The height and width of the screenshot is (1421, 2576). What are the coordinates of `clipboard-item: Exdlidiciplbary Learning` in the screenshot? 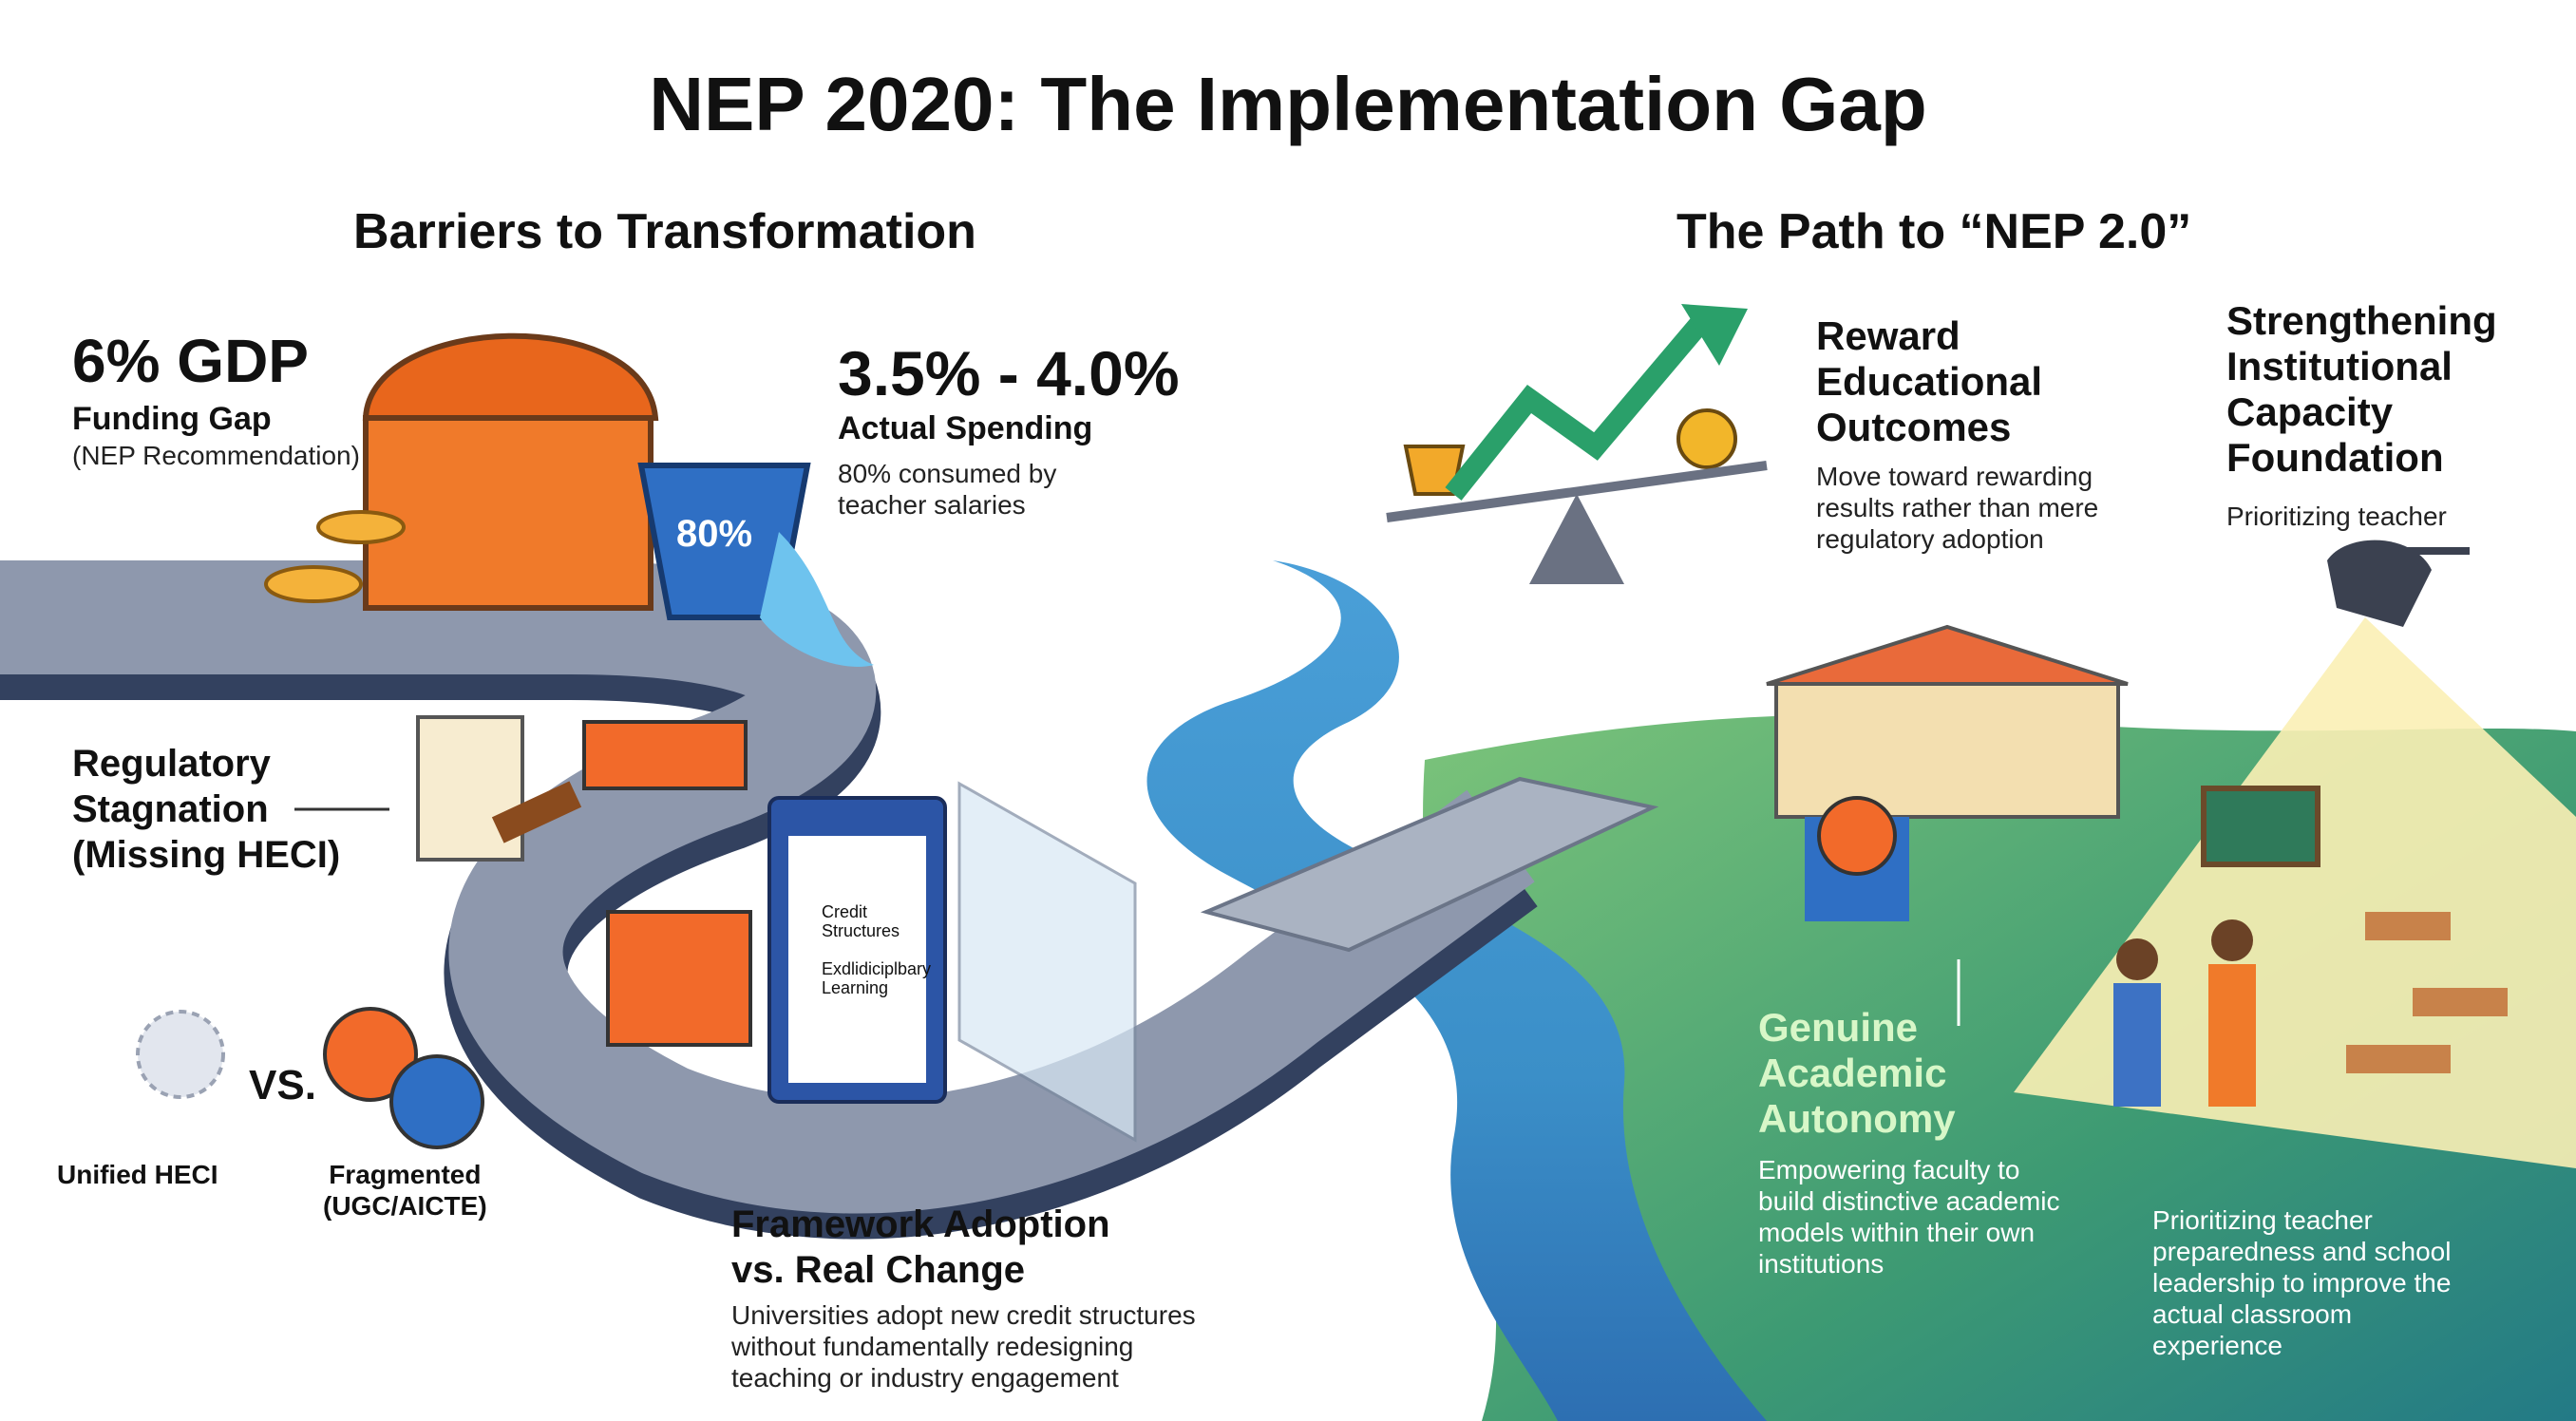 It's located at (877, 978).